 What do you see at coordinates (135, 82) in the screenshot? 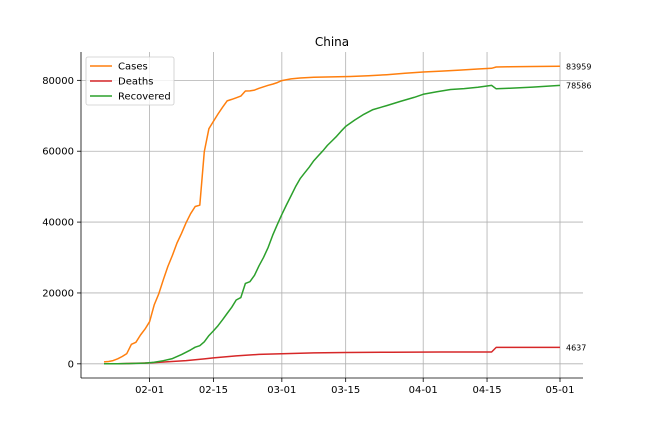
I see `legend-label-deaths: Deaths` at bounding box center [135, 82].